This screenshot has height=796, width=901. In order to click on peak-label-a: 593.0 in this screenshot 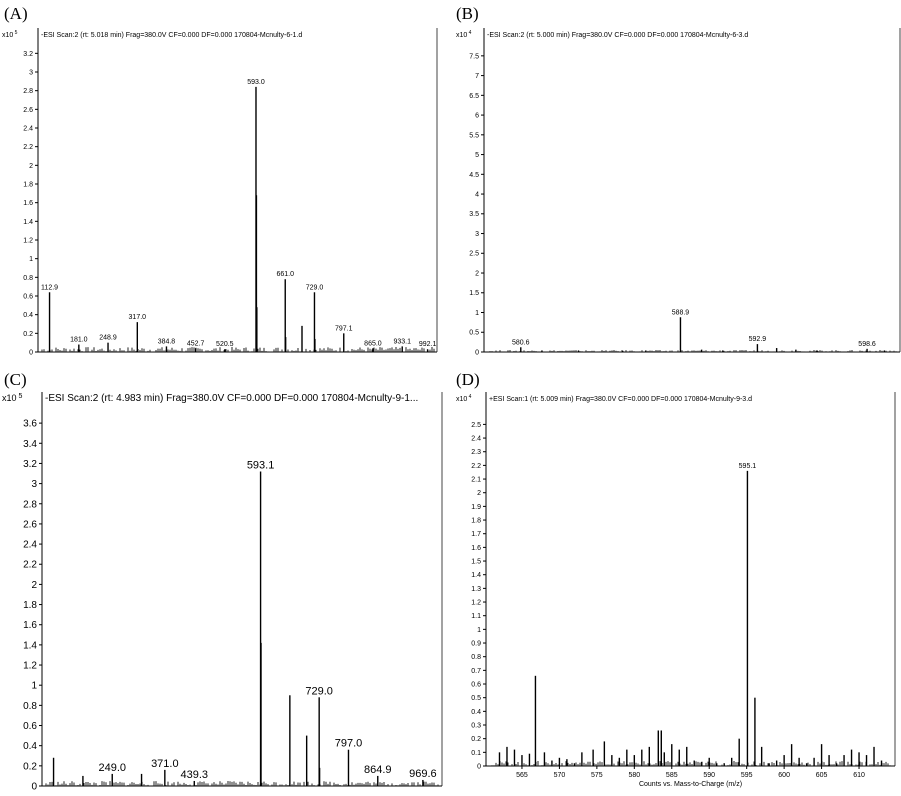, I will do `click(256, 82)`.